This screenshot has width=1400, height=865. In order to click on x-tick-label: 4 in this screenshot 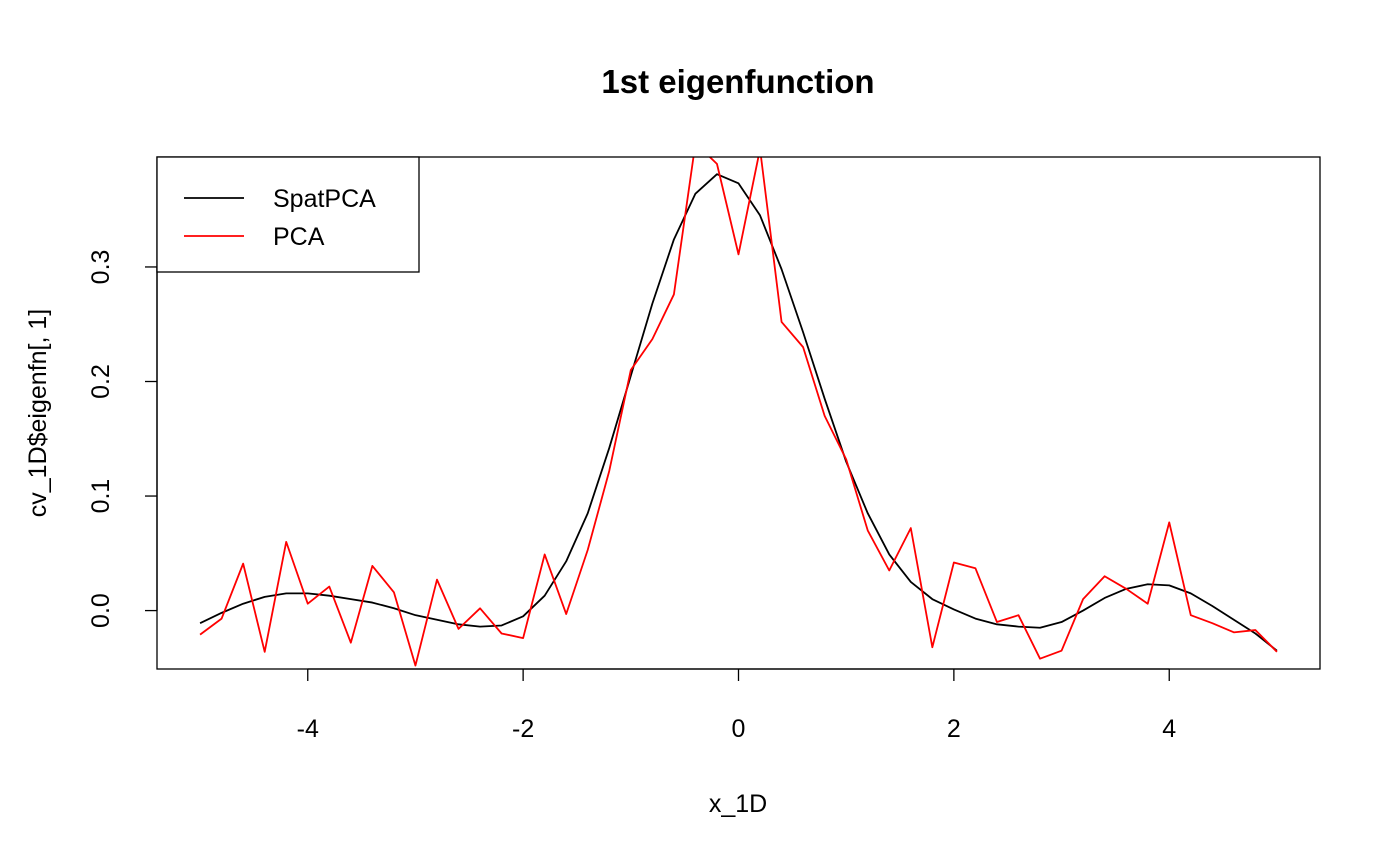, I will do `click(1169, 729)`.